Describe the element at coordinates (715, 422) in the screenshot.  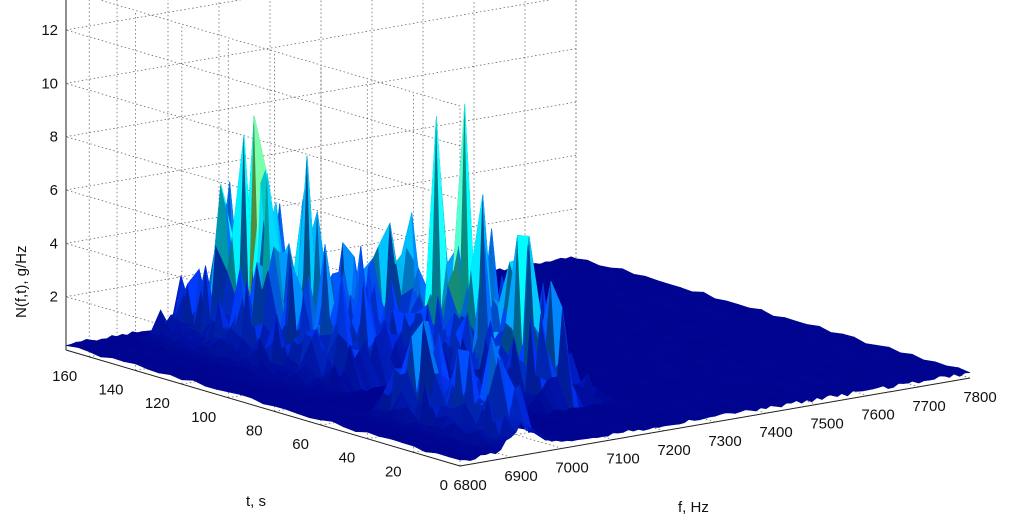
I see `x-axis-line` at that location.